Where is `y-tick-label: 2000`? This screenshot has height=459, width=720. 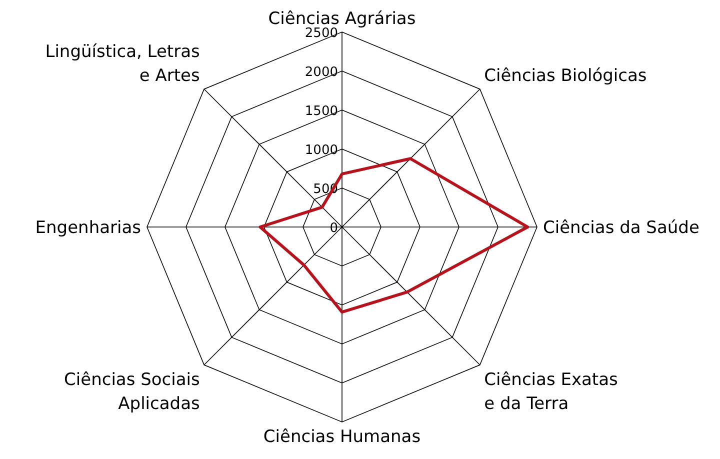 y-tick-label: 2000 is located at coordinates (321, 72).